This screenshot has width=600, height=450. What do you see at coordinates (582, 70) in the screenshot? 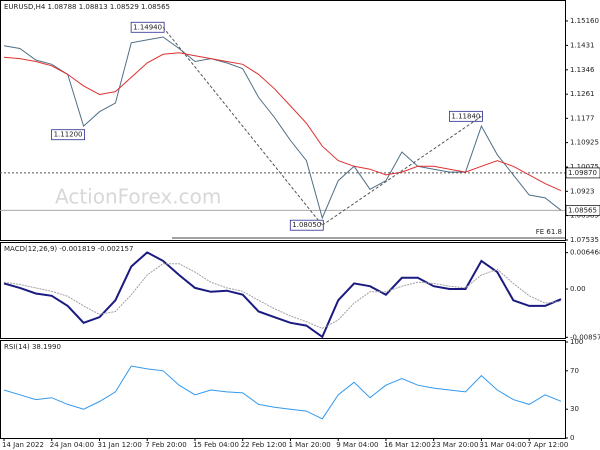
I see `y-tick-label: 1.1346` at bounding box center [582, 70].